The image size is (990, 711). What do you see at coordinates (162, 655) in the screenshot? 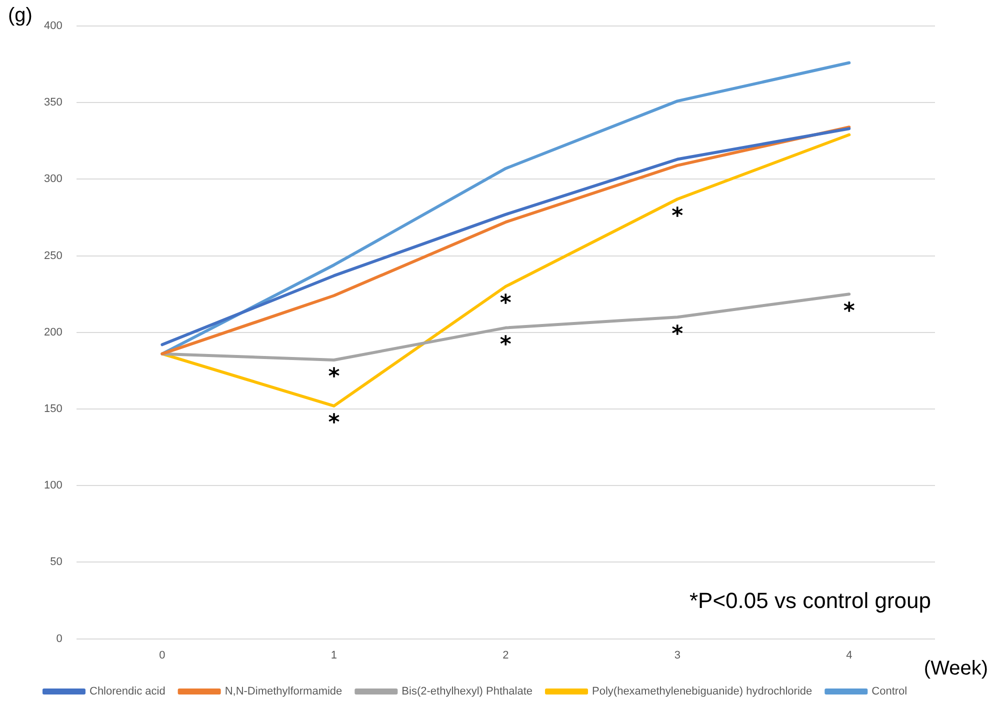
I see `x-tick-label: 0` at bounding box center [162, 655].